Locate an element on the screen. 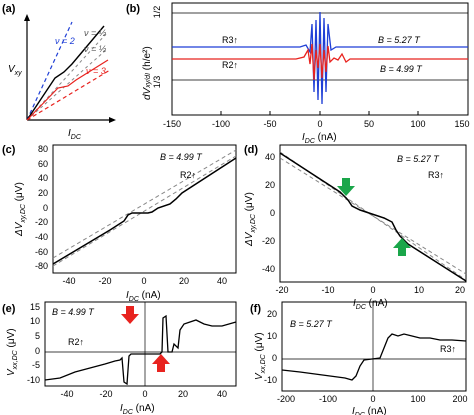 The image size is (474, 415). panel-c-frame is located at coordinates (144, 209).